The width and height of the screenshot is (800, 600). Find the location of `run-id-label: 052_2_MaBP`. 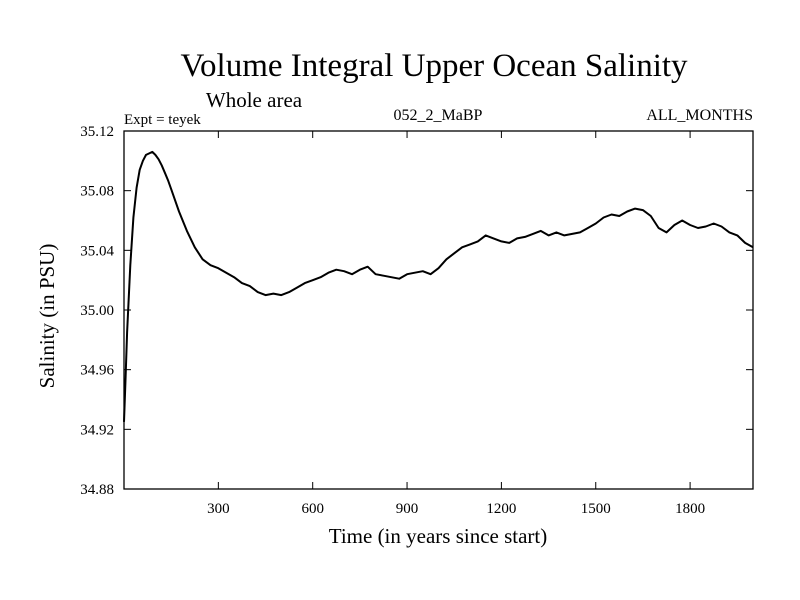

run-id-label: 052_2_MaBP is located at coordinates (438, 115).